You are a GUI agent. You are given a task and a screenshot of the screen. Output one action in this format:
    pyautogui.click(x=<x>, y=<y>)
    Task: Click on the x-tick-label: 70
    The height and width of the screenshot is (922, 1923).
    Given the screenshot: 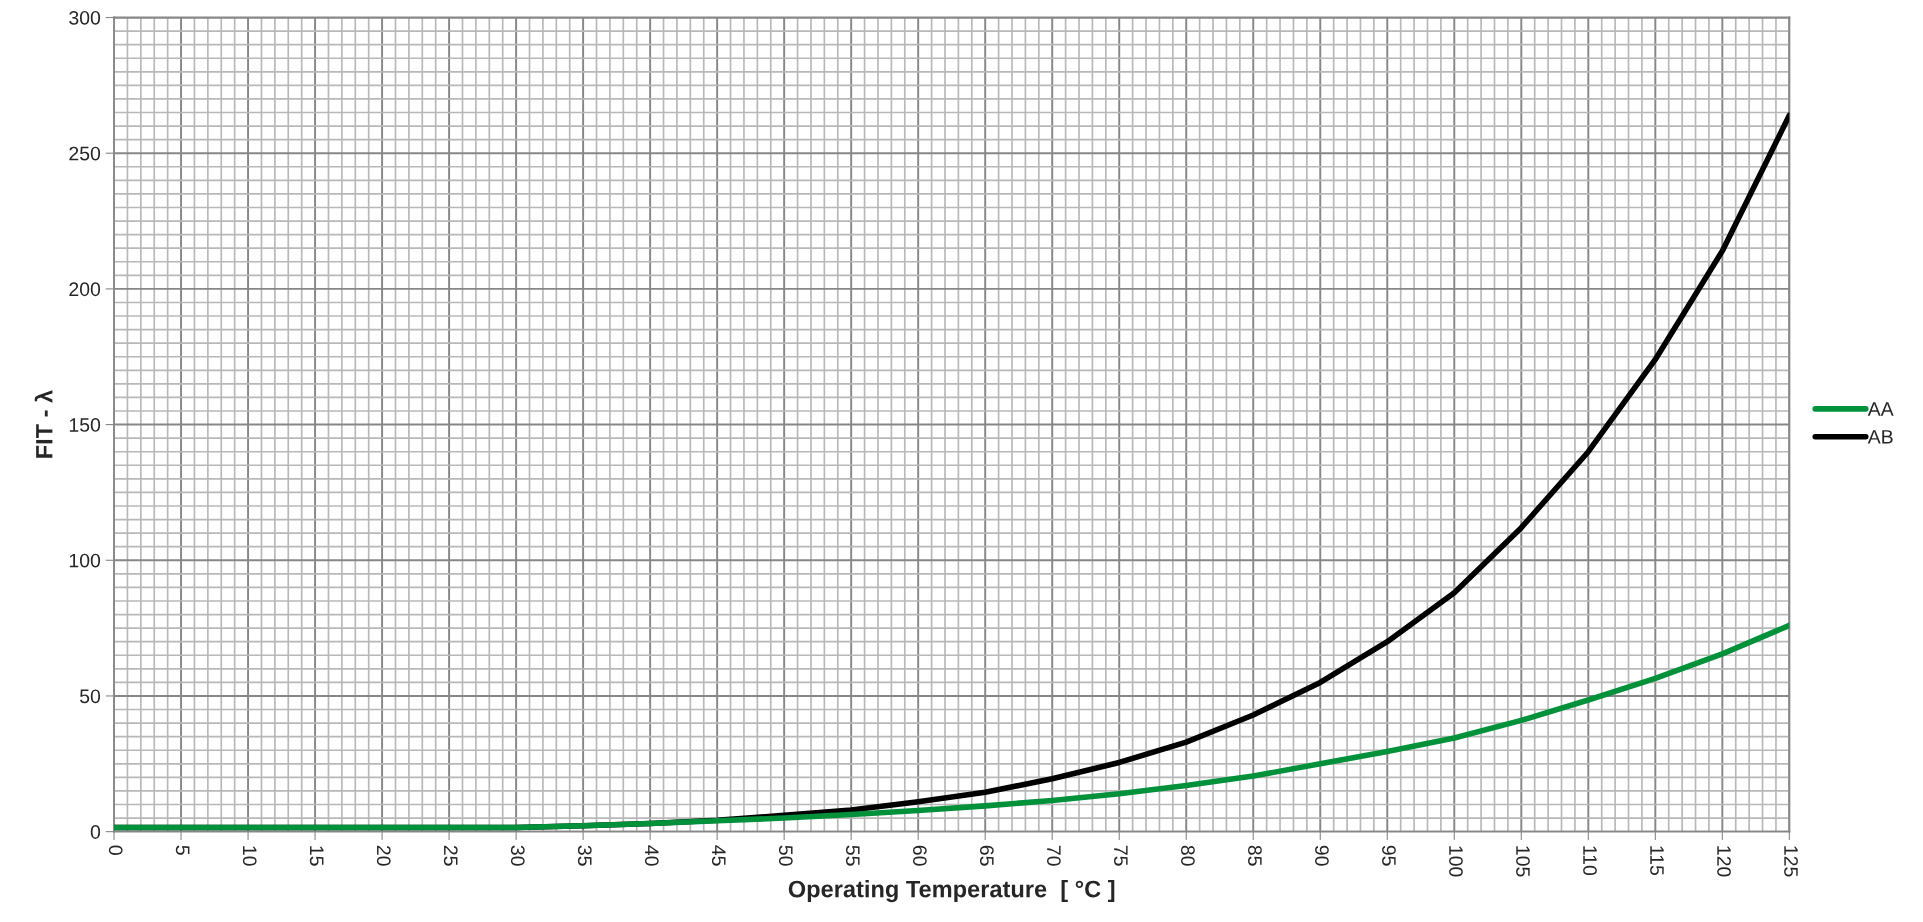 What is the action you would take?
    pyautogui.click(x=1053, y=855)
    